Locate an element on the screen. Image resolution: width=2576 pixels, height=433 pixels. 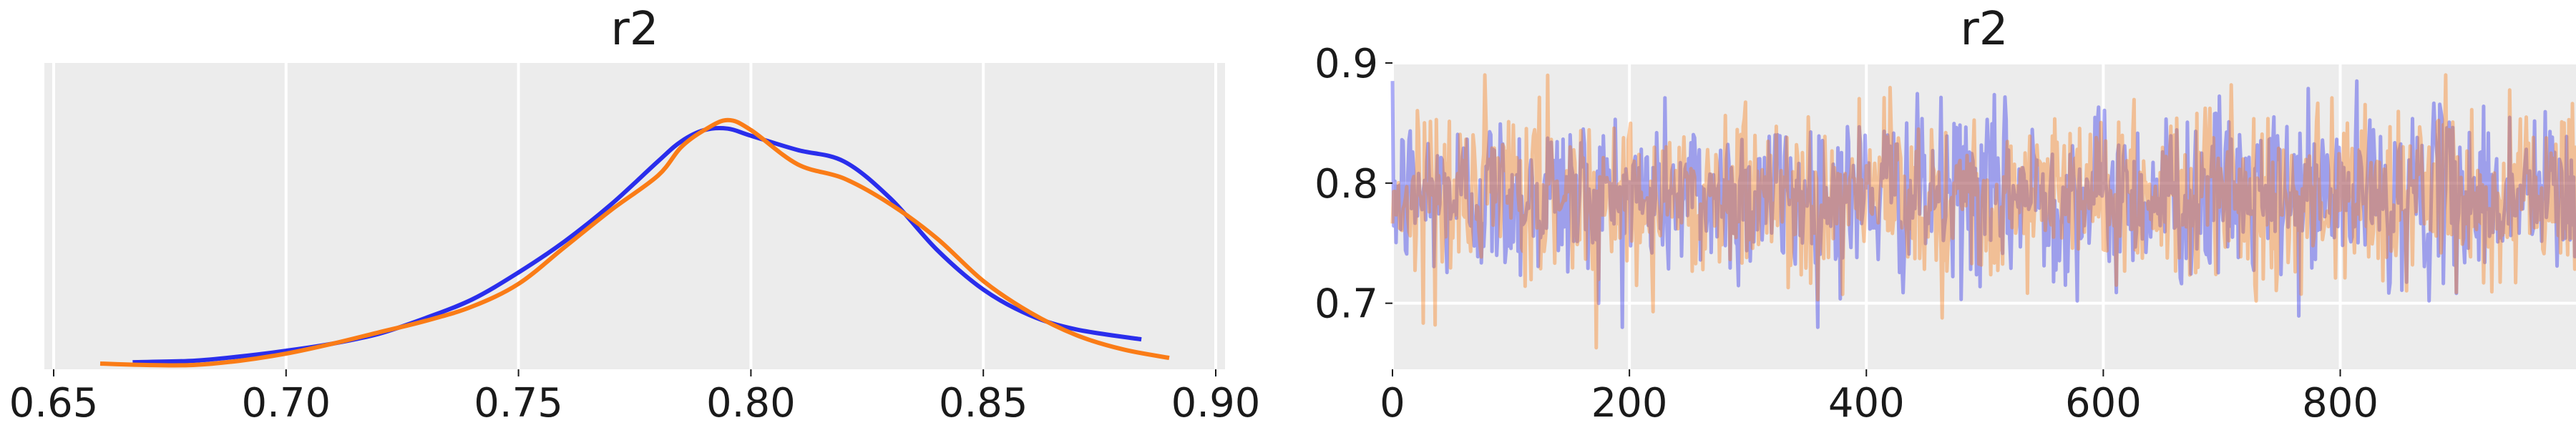
kde-x-tick-label: 0.90 is located at coordinates (1216, 403).